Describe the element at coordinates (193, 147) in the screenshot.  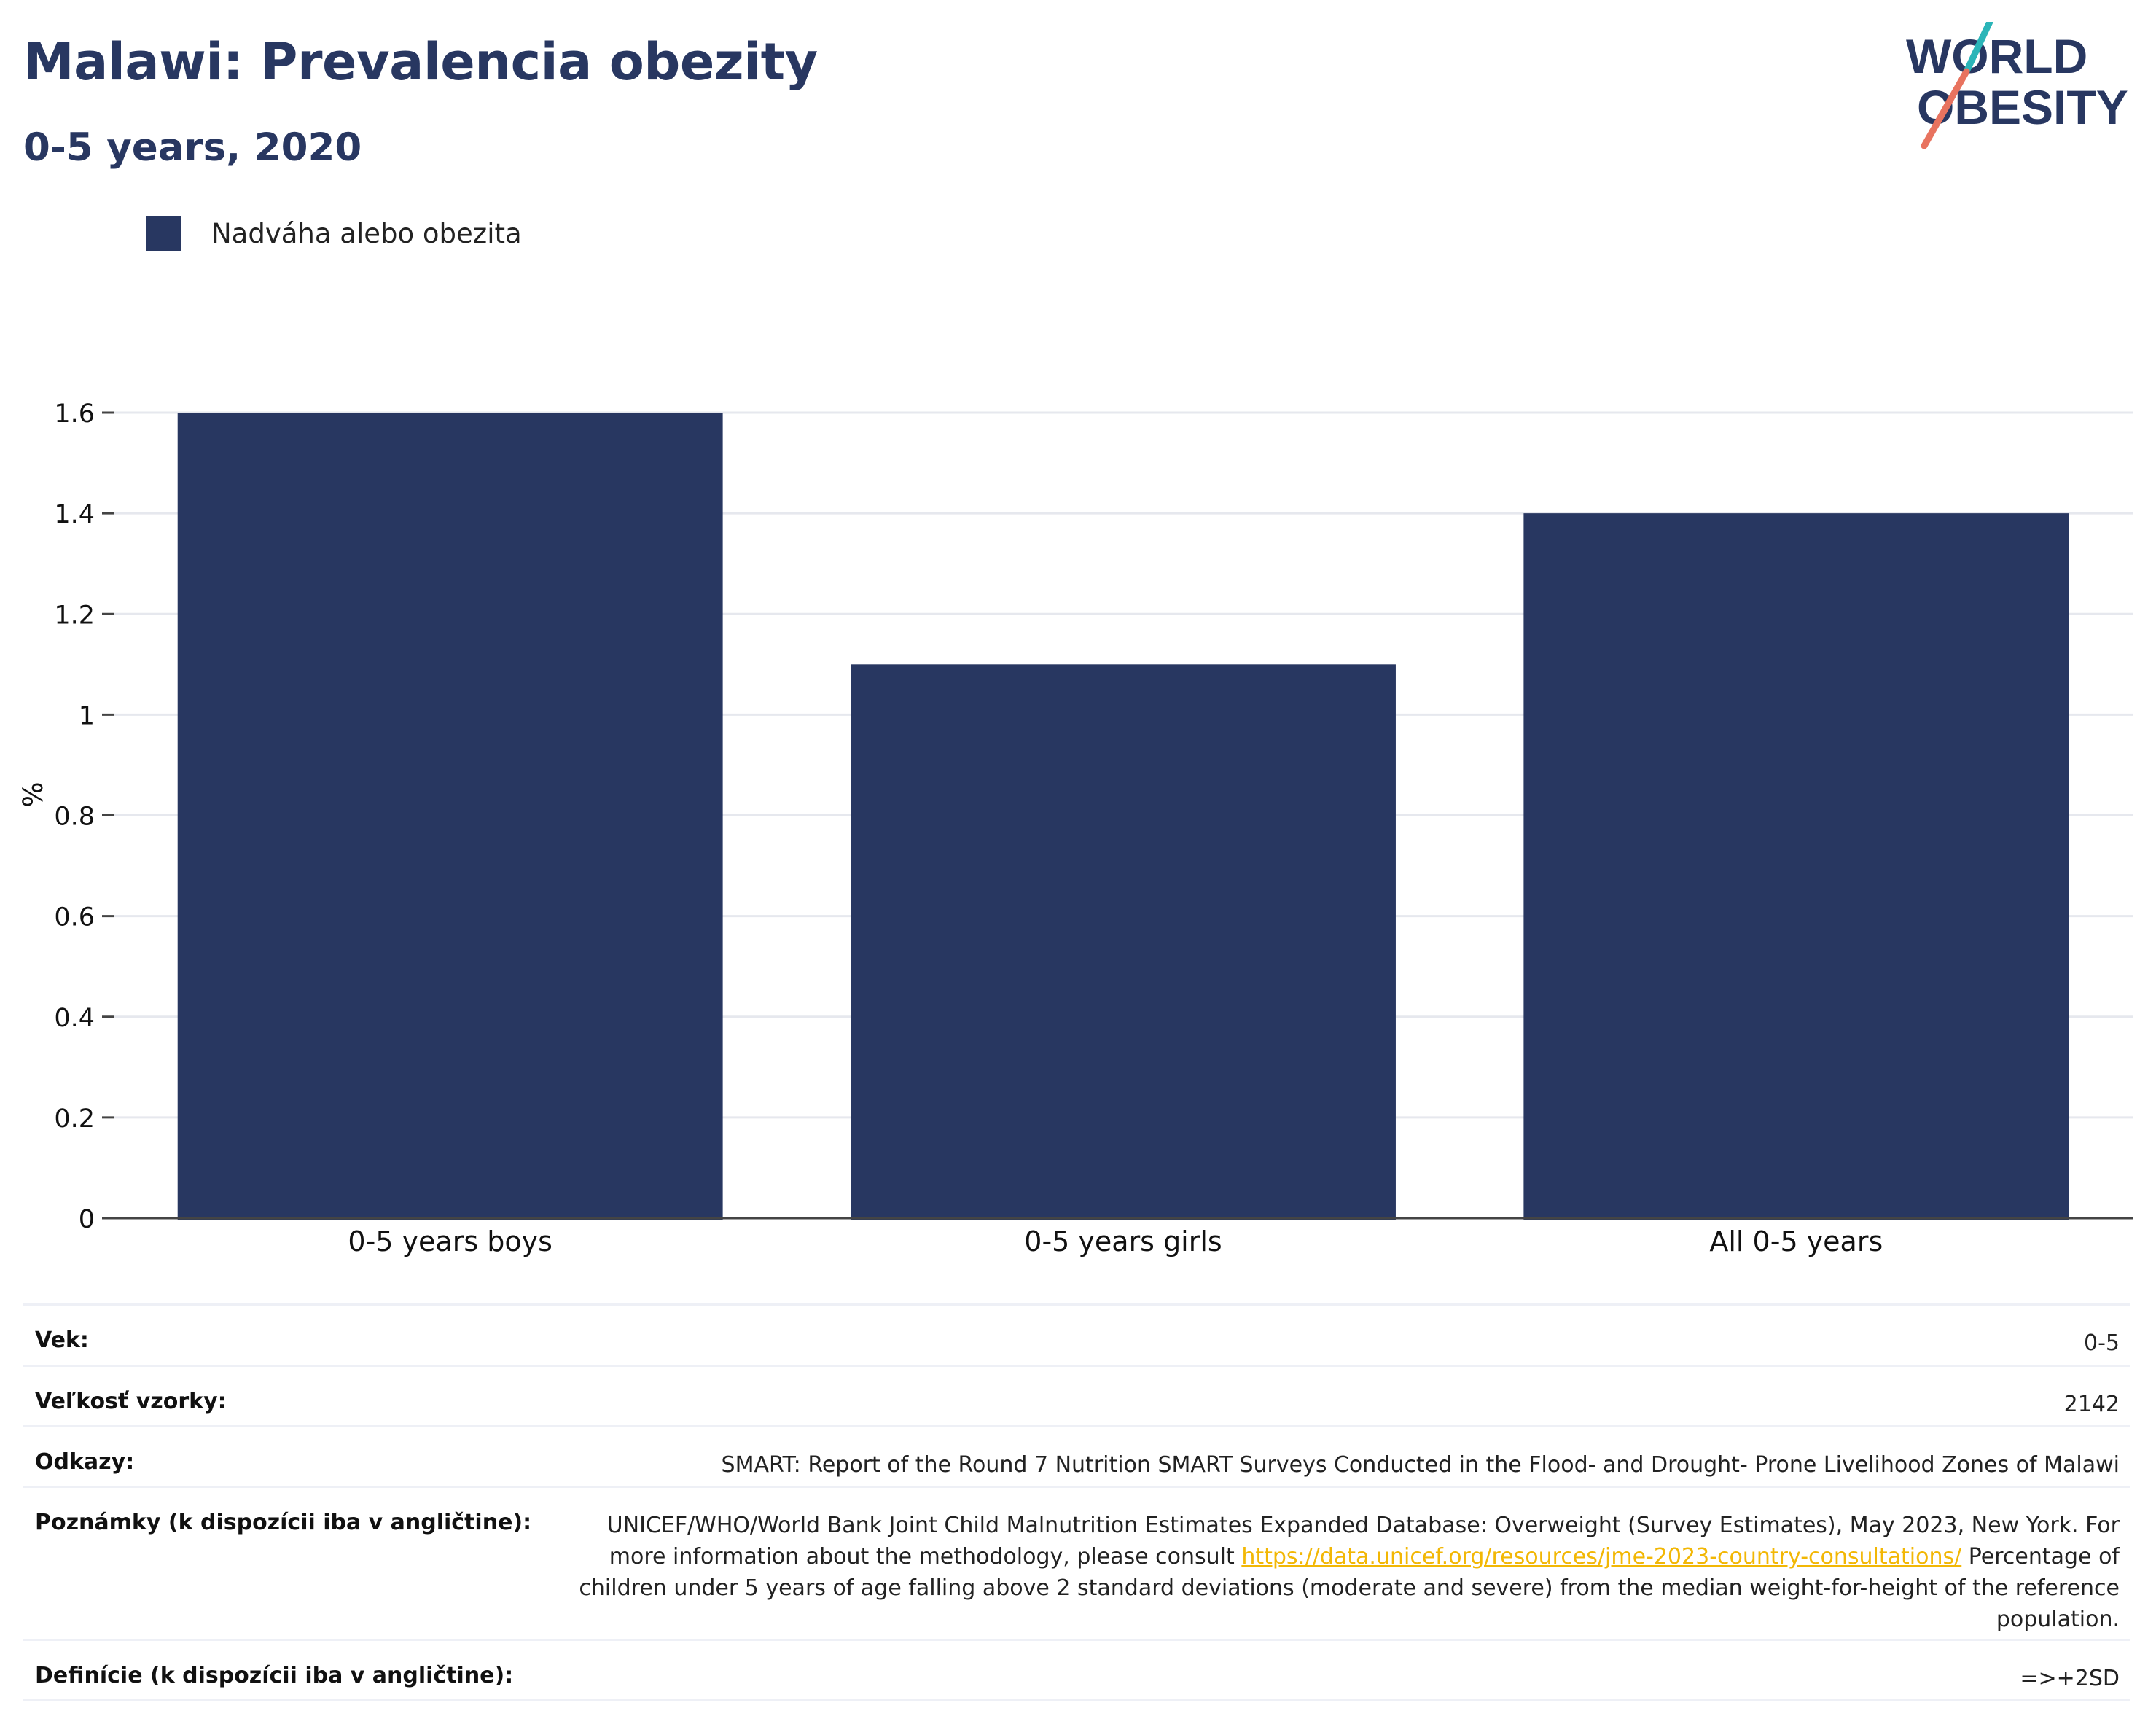
I see `chart-subtitle: 0-5 years, 2020` at that location.